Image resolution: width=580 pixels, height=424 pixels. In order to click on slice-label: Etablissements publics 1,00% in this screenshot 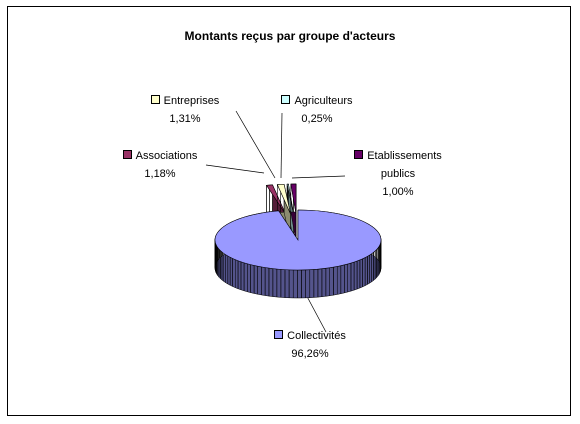, I will do `click(398, 174)`.